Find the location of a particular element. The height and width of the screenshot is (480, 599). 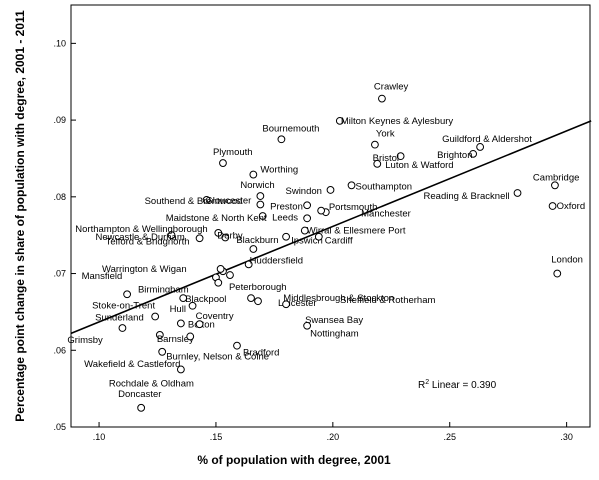

point-wirral-ellesmere-port is located at coordinates (304, 230).